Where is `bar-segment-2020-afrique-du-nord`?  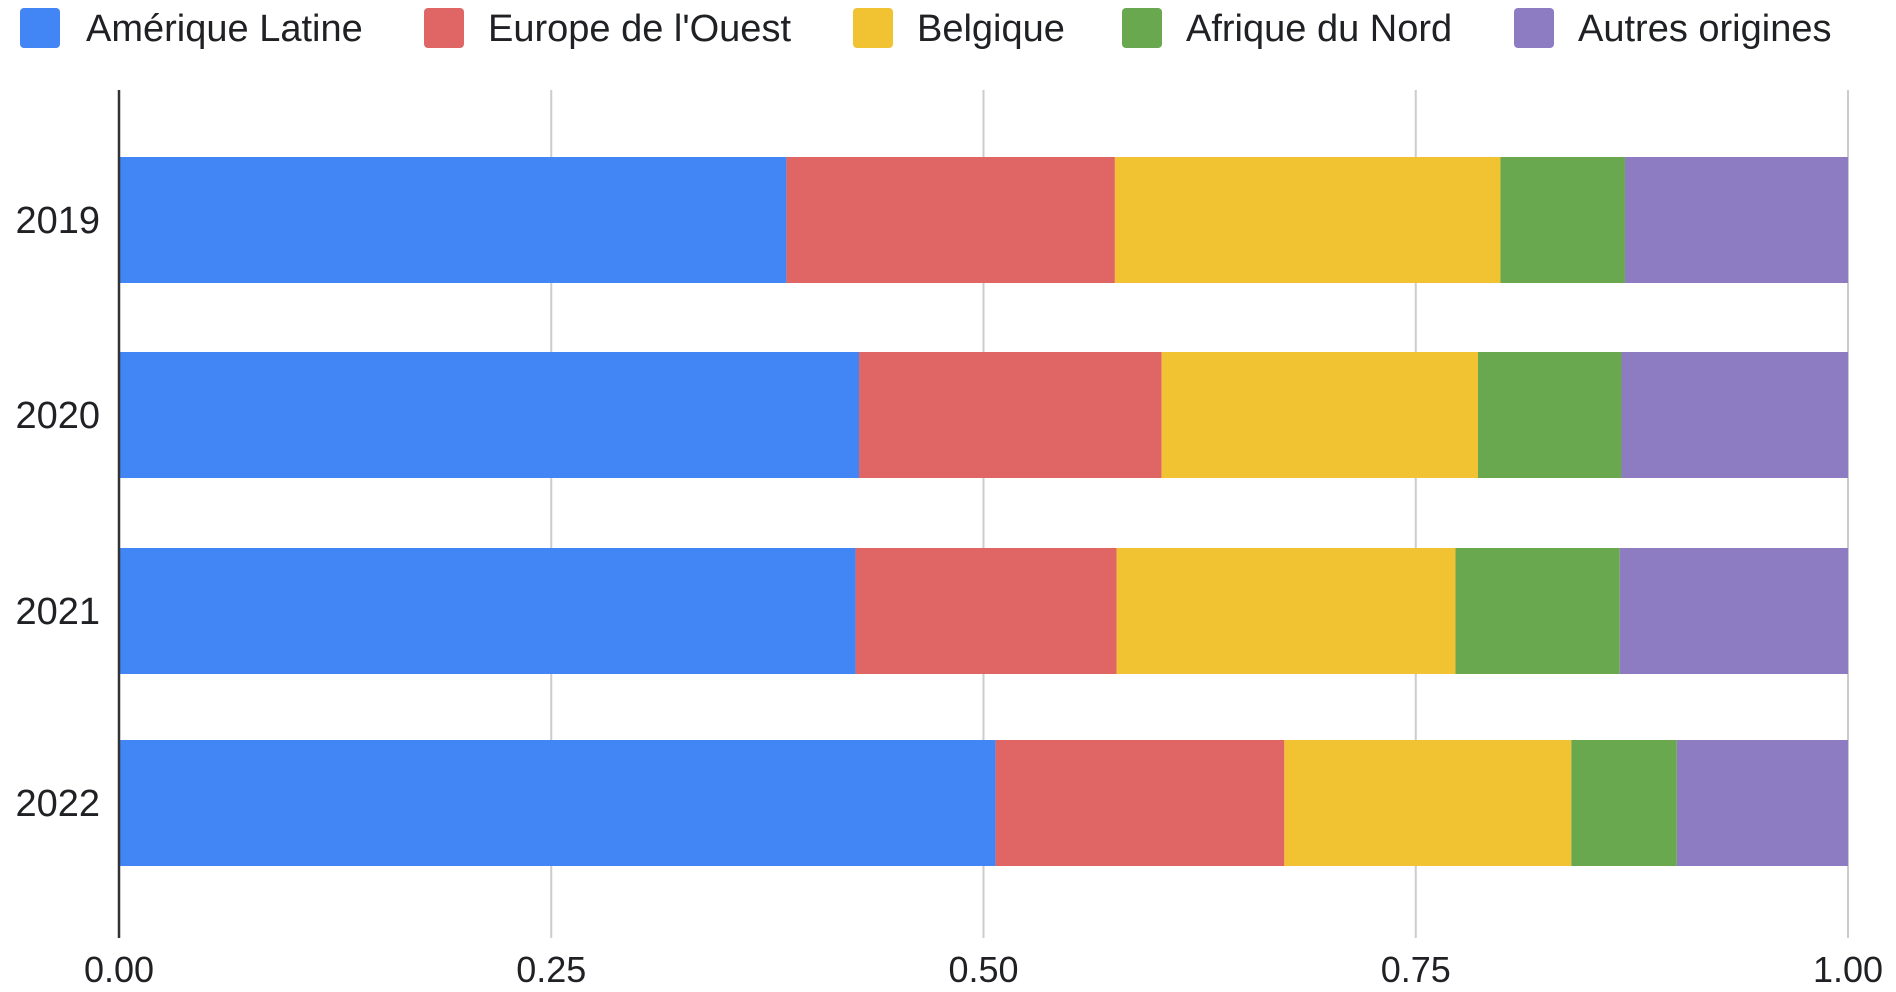 bar-segment-2020-afrique-du-nord is located at coordinates (1549, 415).